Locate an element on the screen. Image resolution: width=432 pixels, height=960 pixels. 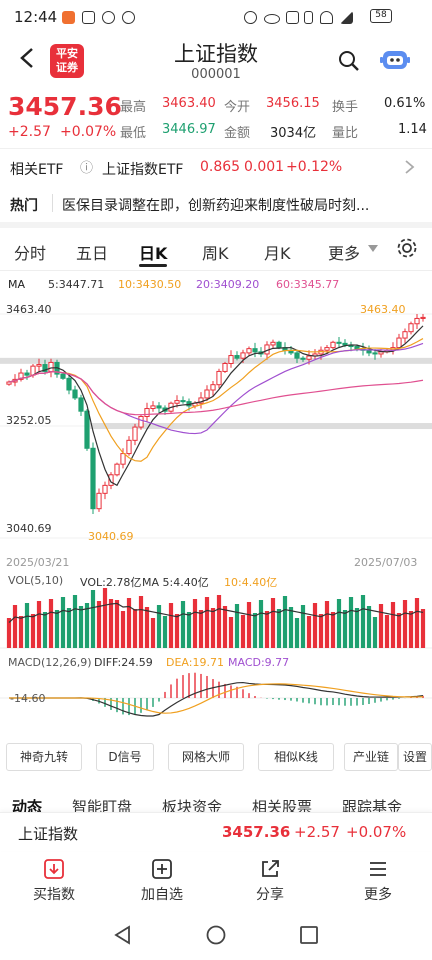
status-time: 12:44 is located at coordinates (36, 17).